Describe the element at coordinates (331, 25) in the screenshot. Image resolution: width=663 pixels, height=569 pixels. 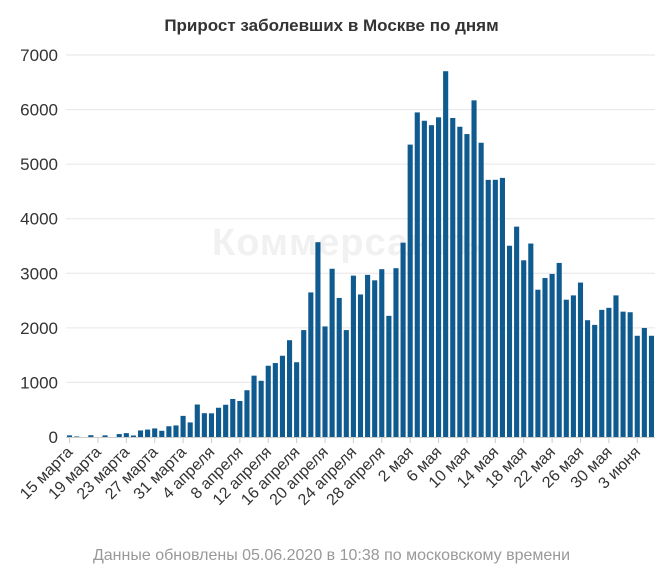
I see `chart-title: Прирост заболевших в Москве по дням` at that location.